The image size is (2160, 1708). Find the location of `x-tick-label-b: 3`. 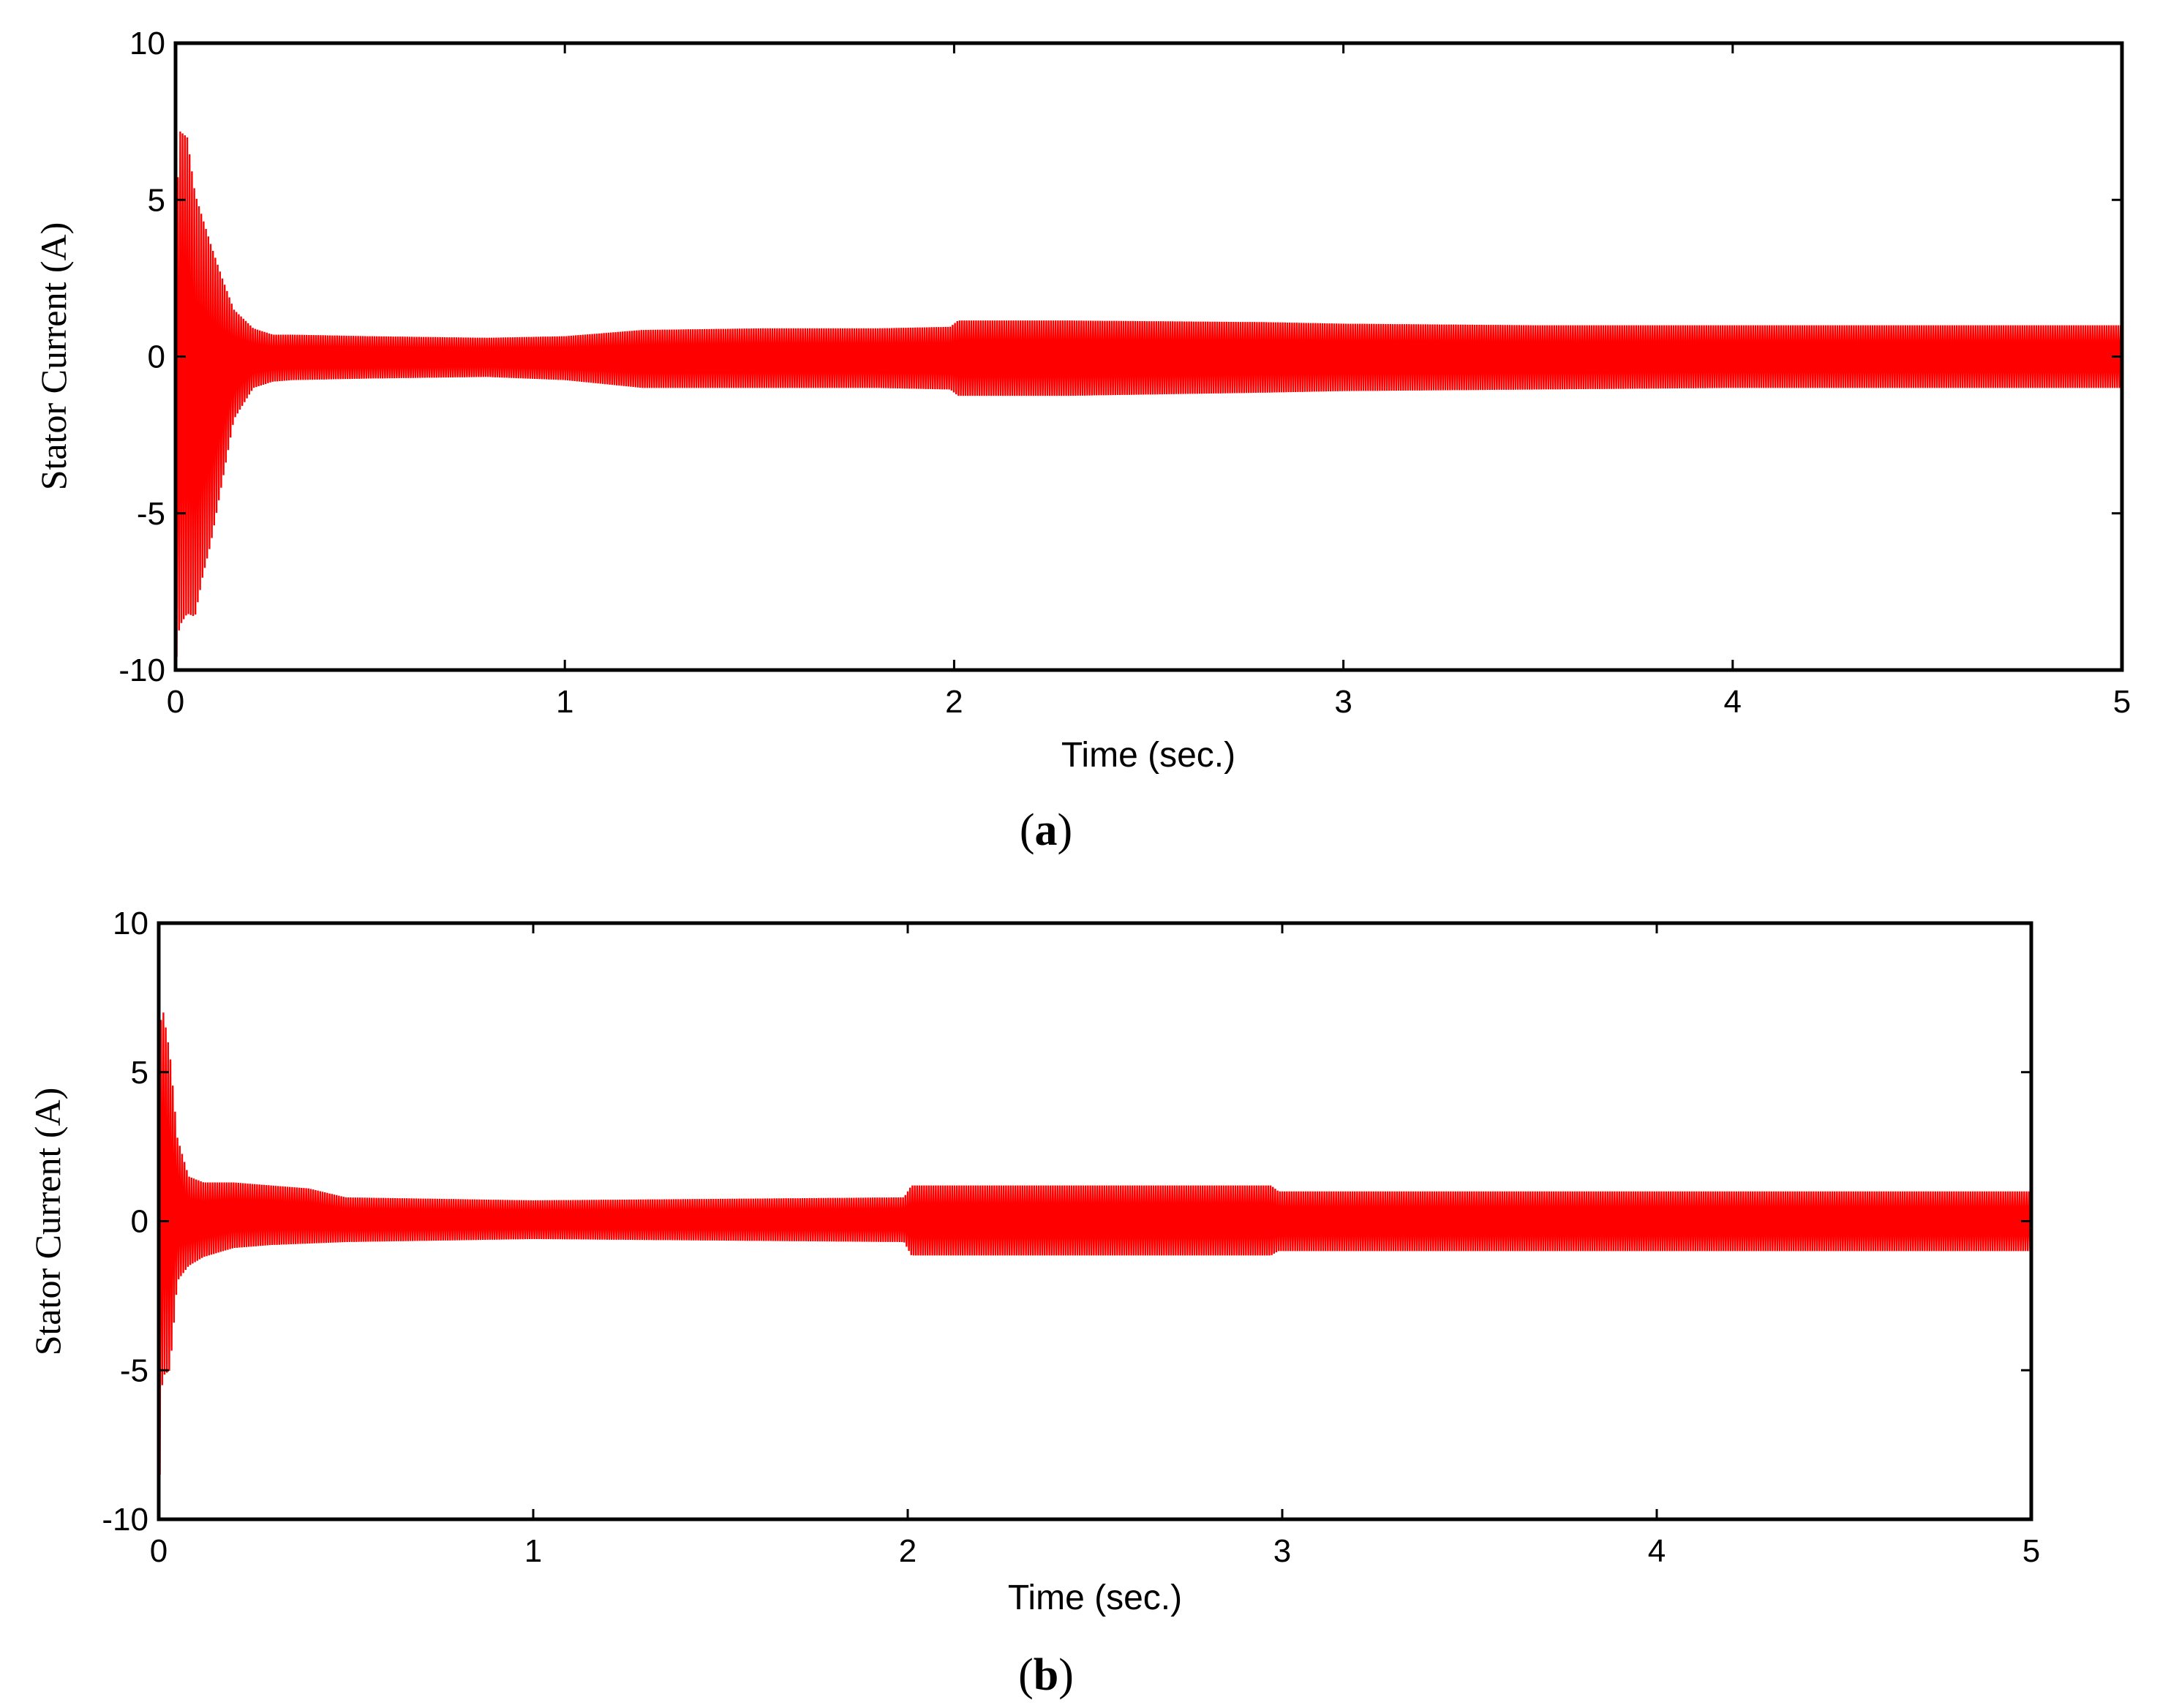

x-tick-label-b: 3 is located at coordinates (1282, 1551).